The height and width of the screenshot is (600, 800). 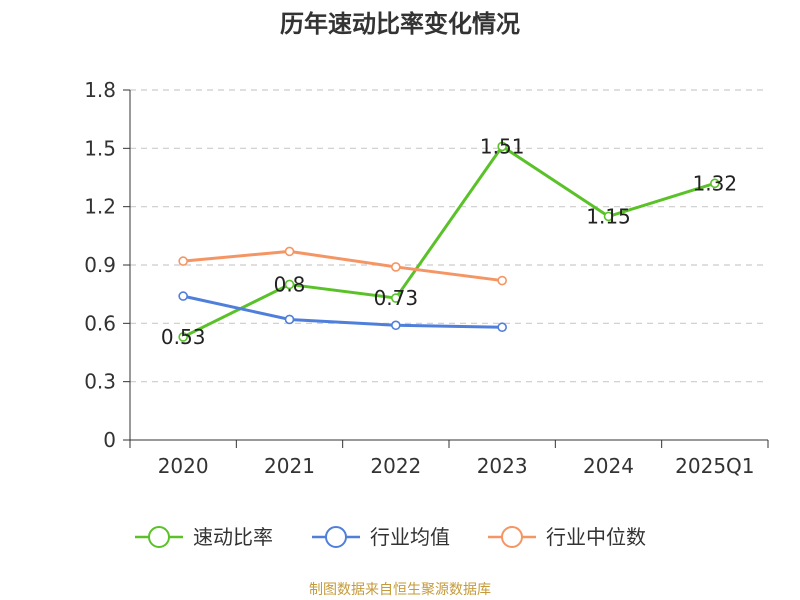 I want to click on y-tick-label: 0.3, so click(x=100, y=382).